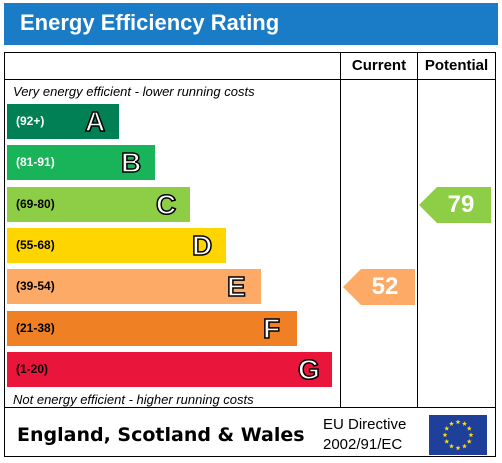  I want to click on potential-rating-arrow-shape, so click(455, 205).